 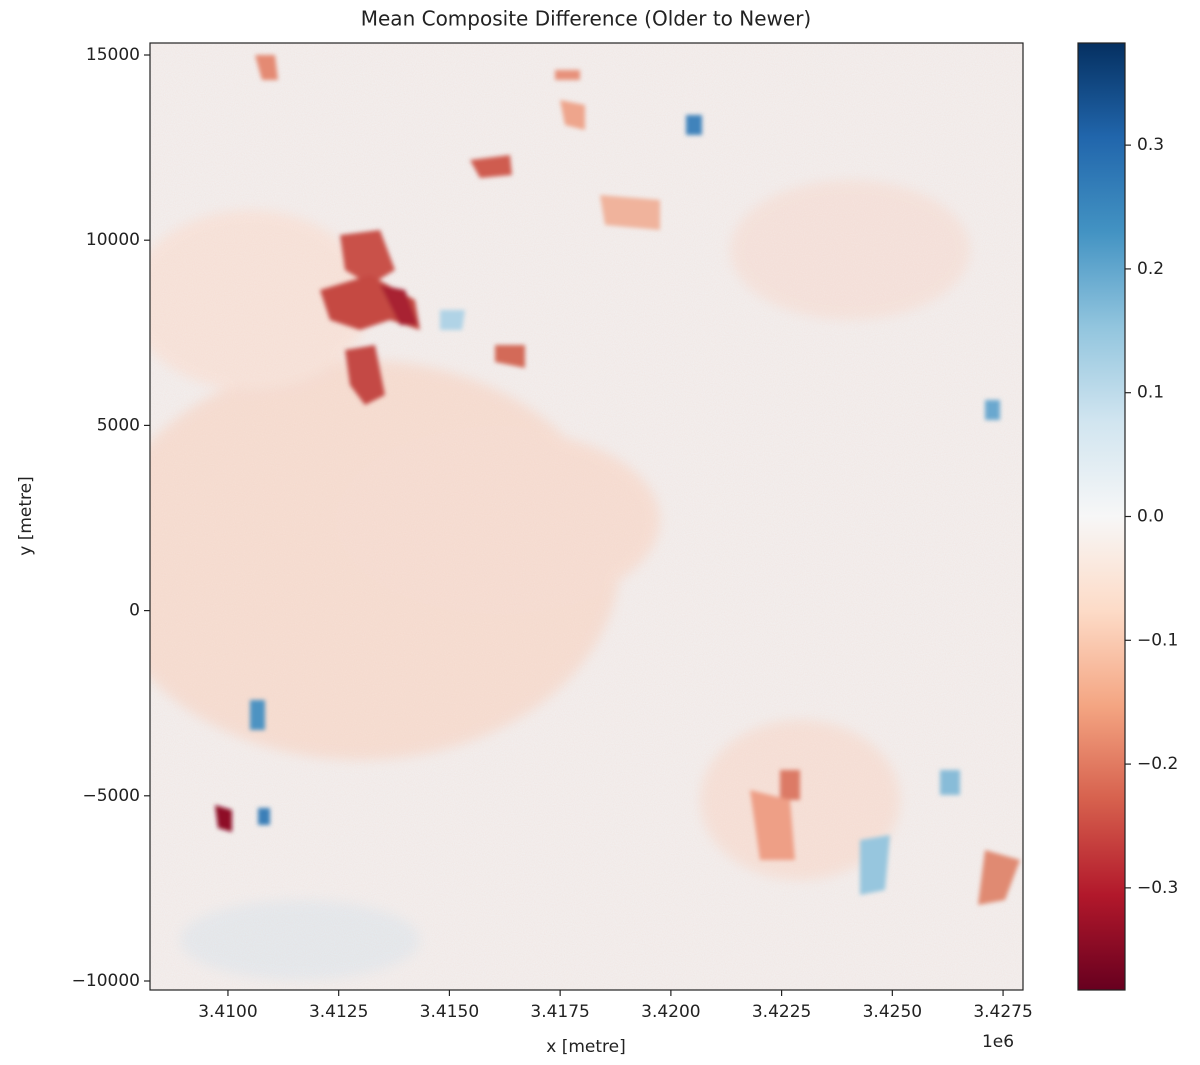 I want to click on colorbar, so click(x=1101, y=516).